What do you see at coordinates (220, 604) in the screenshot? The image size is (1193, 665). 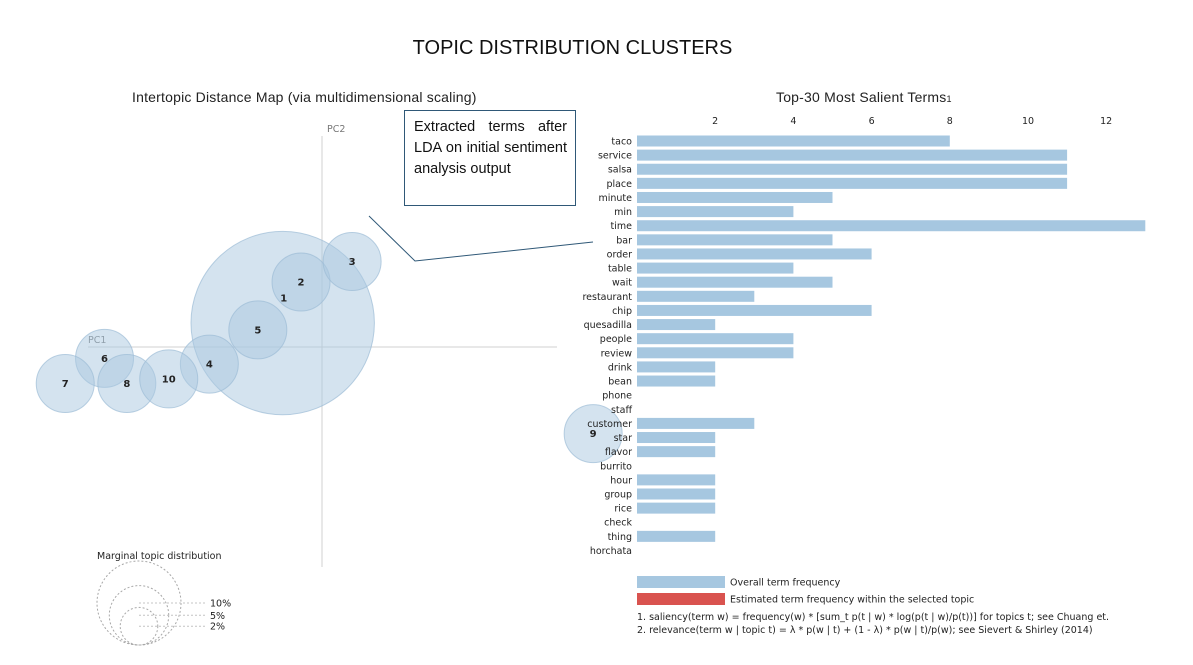 I see `marginal-legend-label-10: 10%` at bounding box center [220, 604].